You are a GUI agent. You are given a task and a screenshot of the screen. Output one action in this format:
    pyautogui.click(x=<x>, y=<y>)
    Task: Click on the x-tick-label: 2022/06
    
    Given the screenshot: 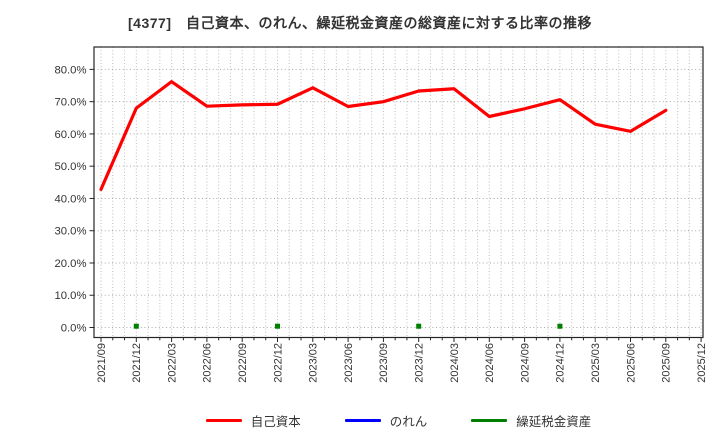 What is the action you would take?
    pyautogui.click(x=208, y=363)
    